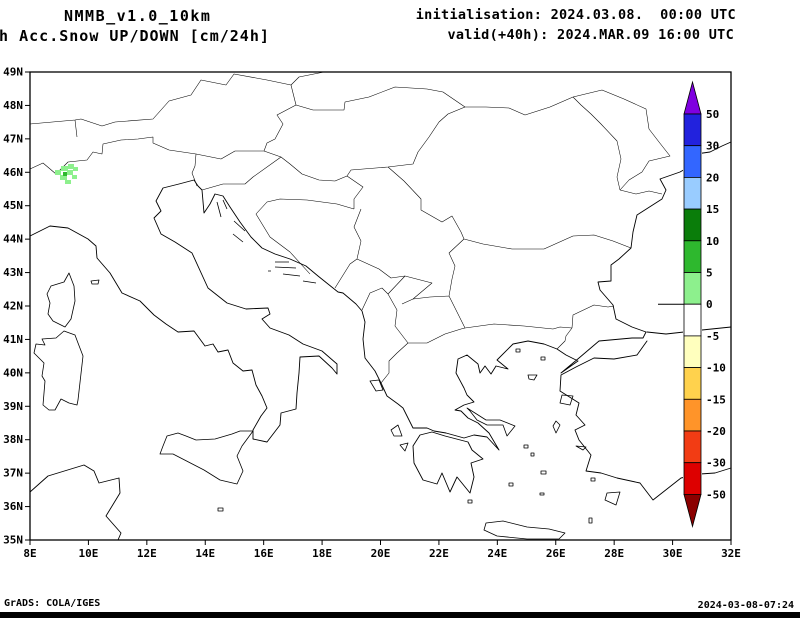 Image resolution: width=800 pixels, height=618 pixels. What do you see at coordinates (376, 385) in the screenshot?
I see `island-corfu` at bounding box center [376, 385].